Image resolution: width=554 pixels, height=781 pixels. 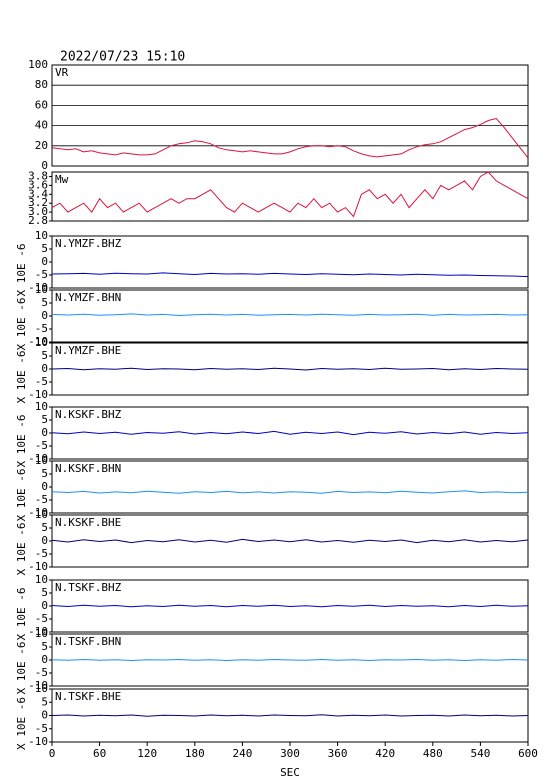 What do you see at coordinates (338, 753) in the screenshot?
I see `x-tick-label: 360` at bounding box center [338, 753].